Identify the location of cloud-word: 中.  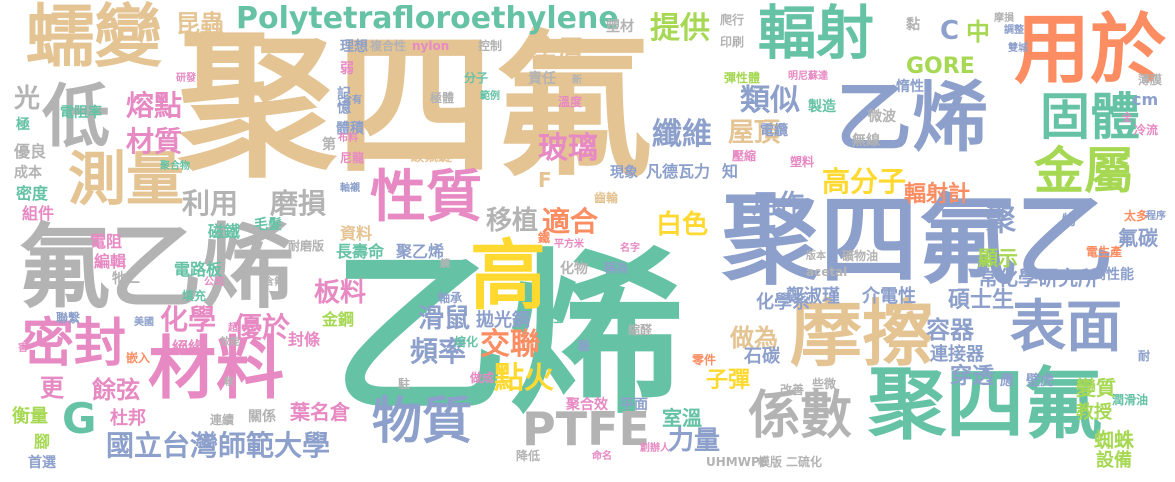
(978, 32).